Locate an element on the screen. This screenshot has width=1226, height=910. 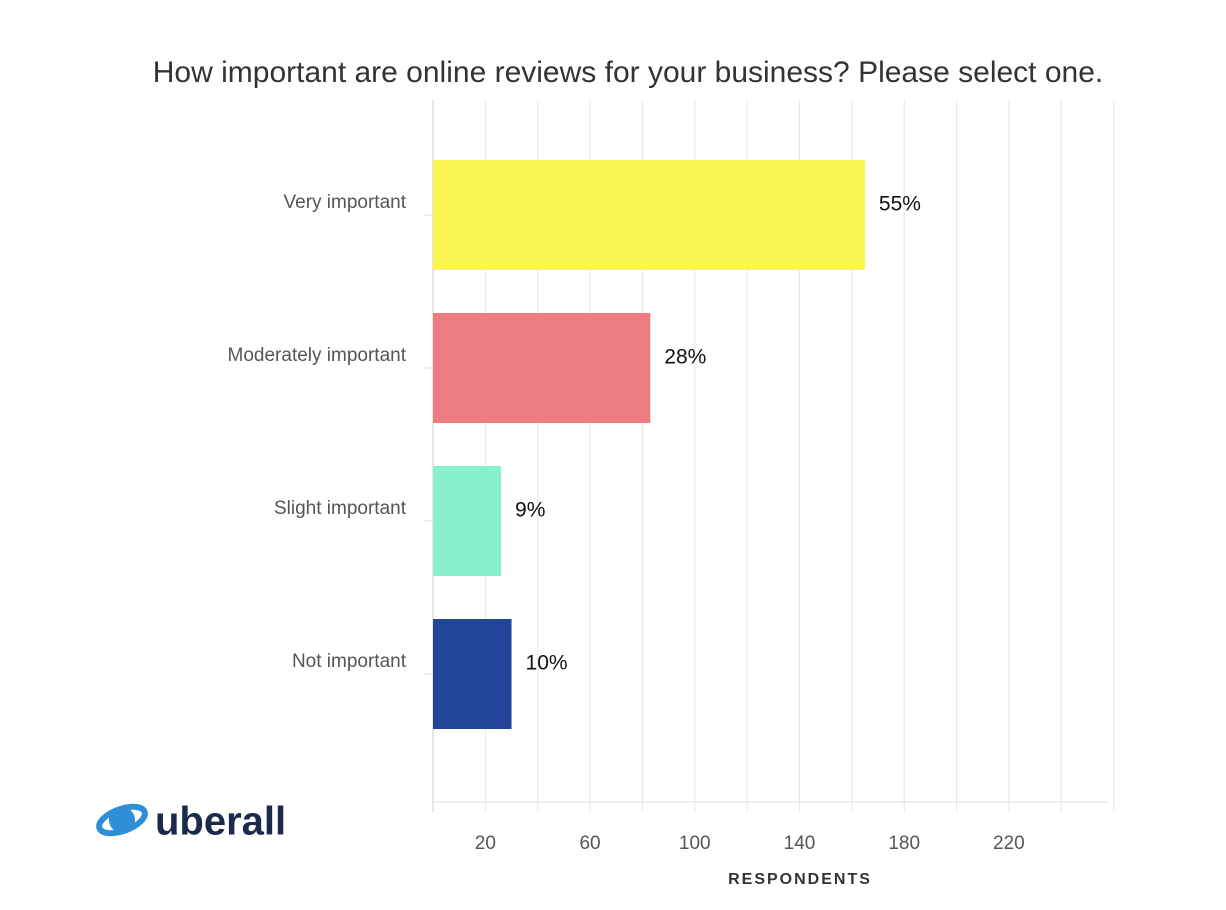
category-label: Not important is located at coordinates (349, 661).